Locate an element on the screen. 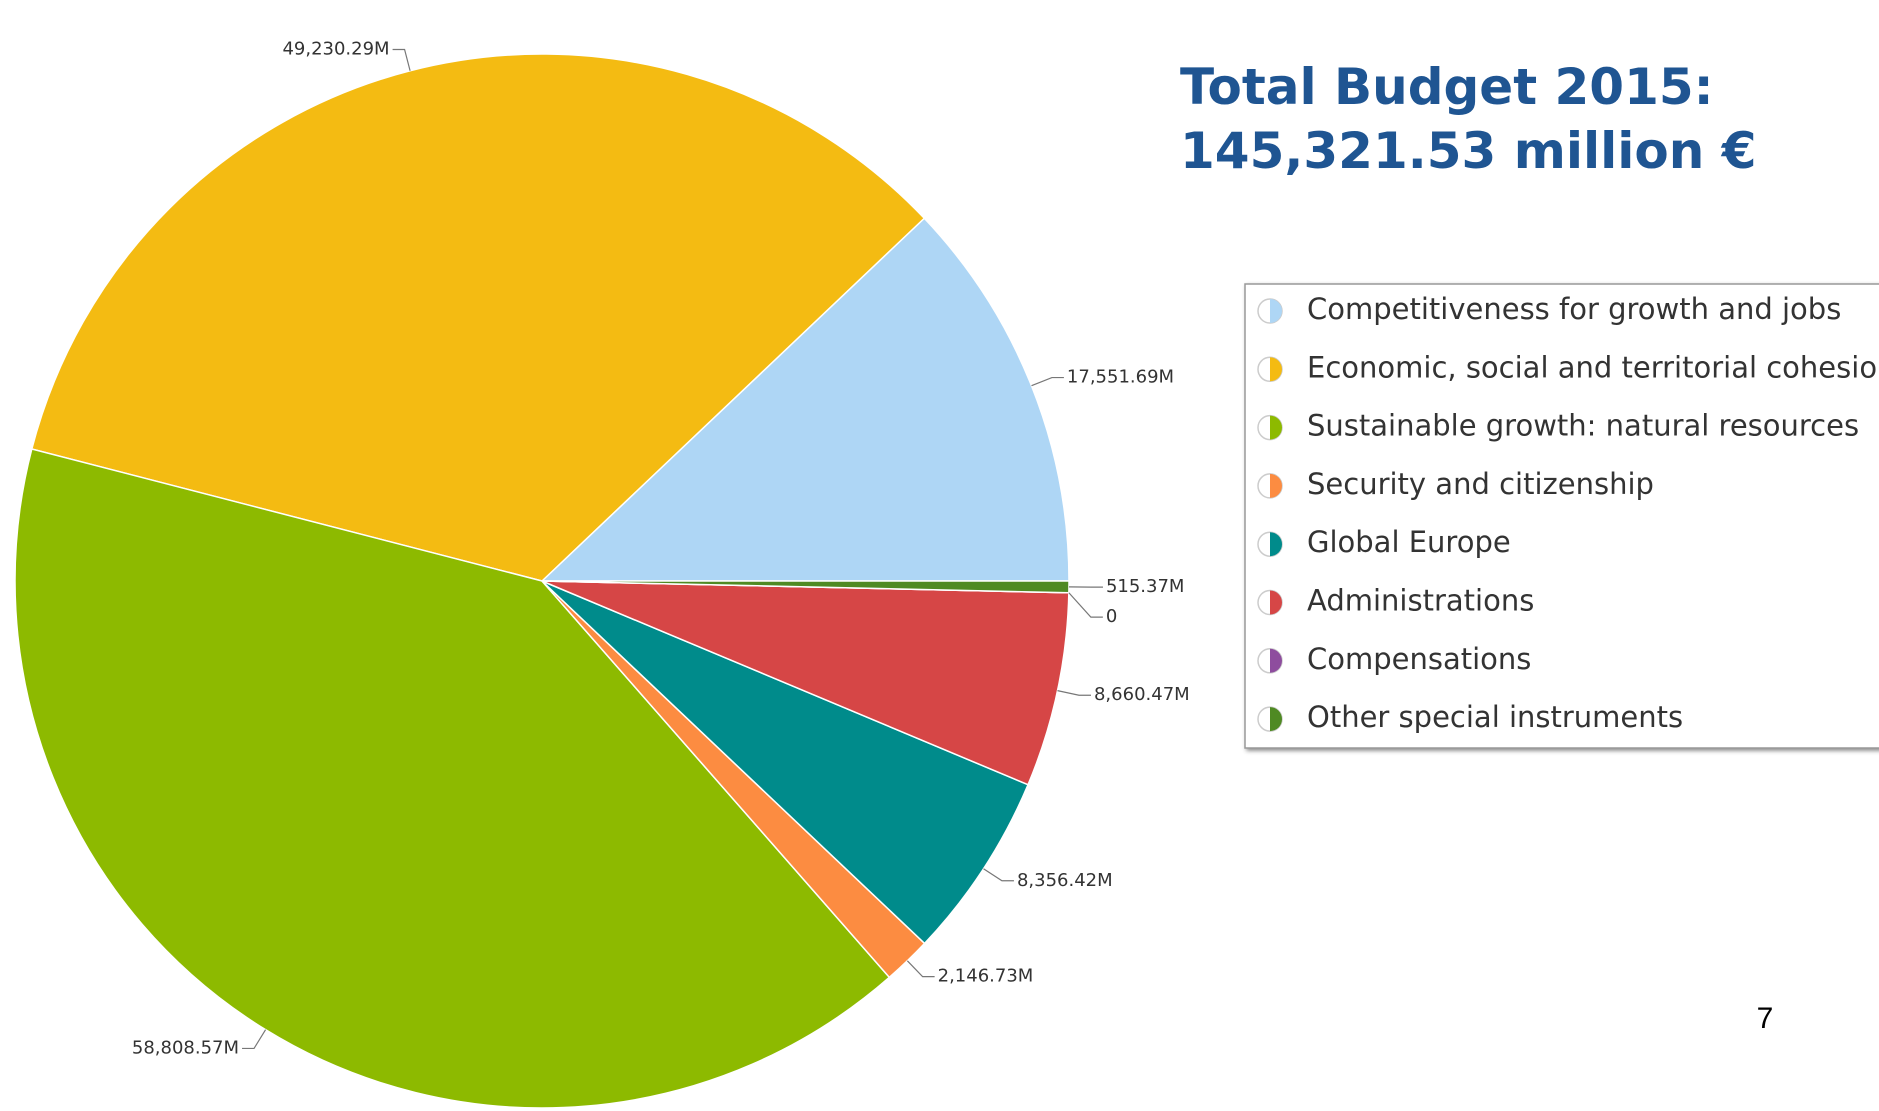 This screenshot has width=1879, height=1111. data-label: 8,660.47M is located at coordinates (1142, 694).